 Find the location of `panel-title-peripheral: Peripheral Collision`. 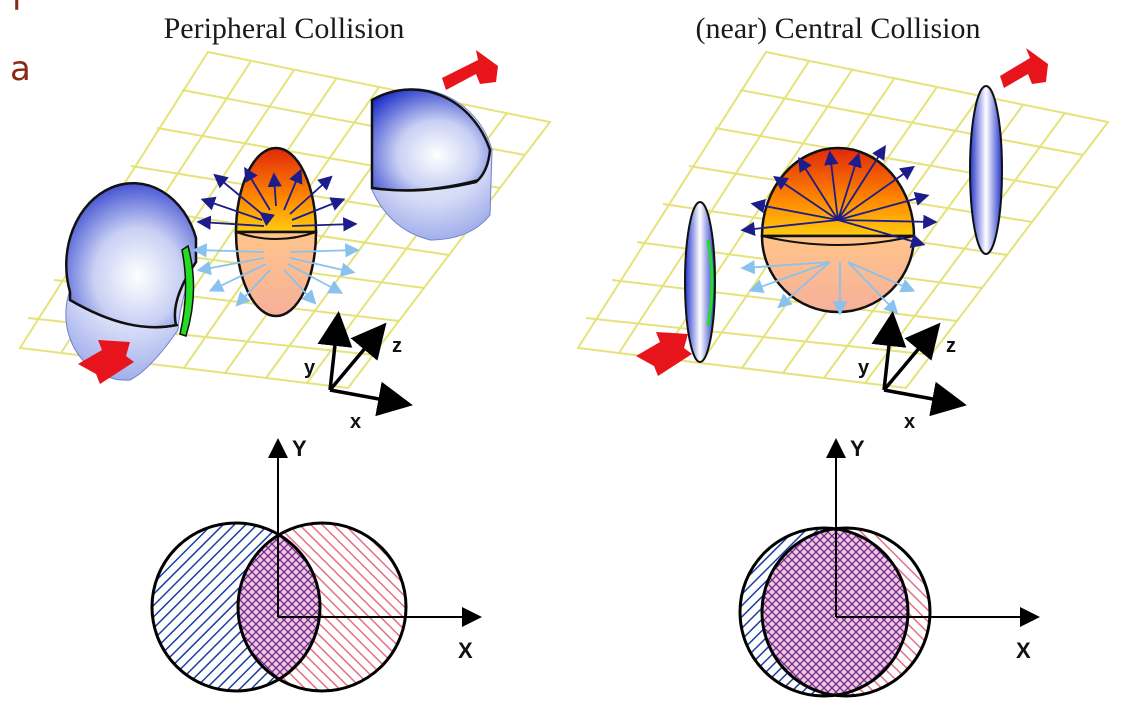

panel-title-peripheral: Peripheral Collision is located at coordinates (284, 28).